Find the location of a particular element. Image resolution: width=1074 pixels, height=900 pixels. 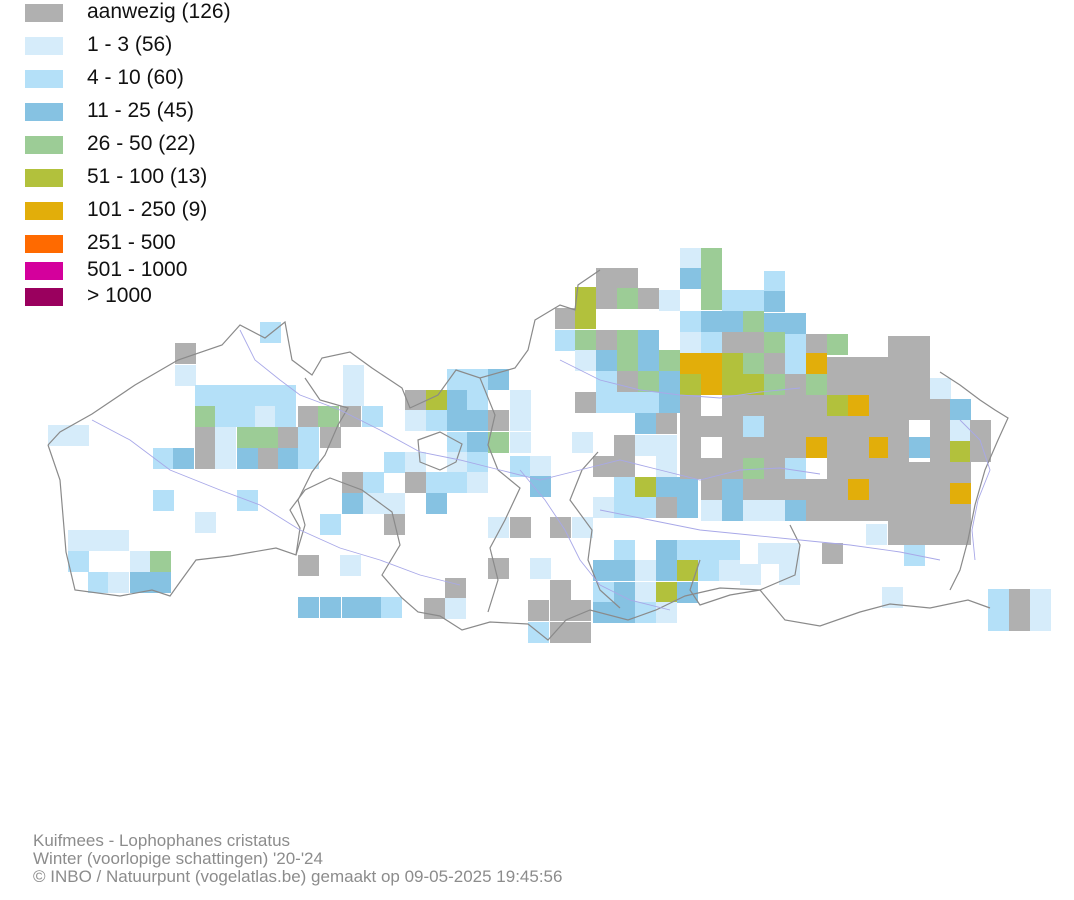

legend-item: 51 - 100 (13) is located at coordinates (185, 176).